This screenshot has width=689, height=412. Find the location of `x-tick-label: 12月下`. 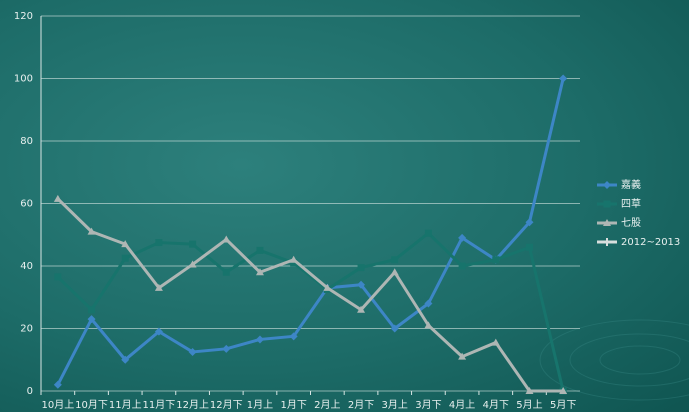

x-tick-label: 12月下 is located at coordinates (226, 405).